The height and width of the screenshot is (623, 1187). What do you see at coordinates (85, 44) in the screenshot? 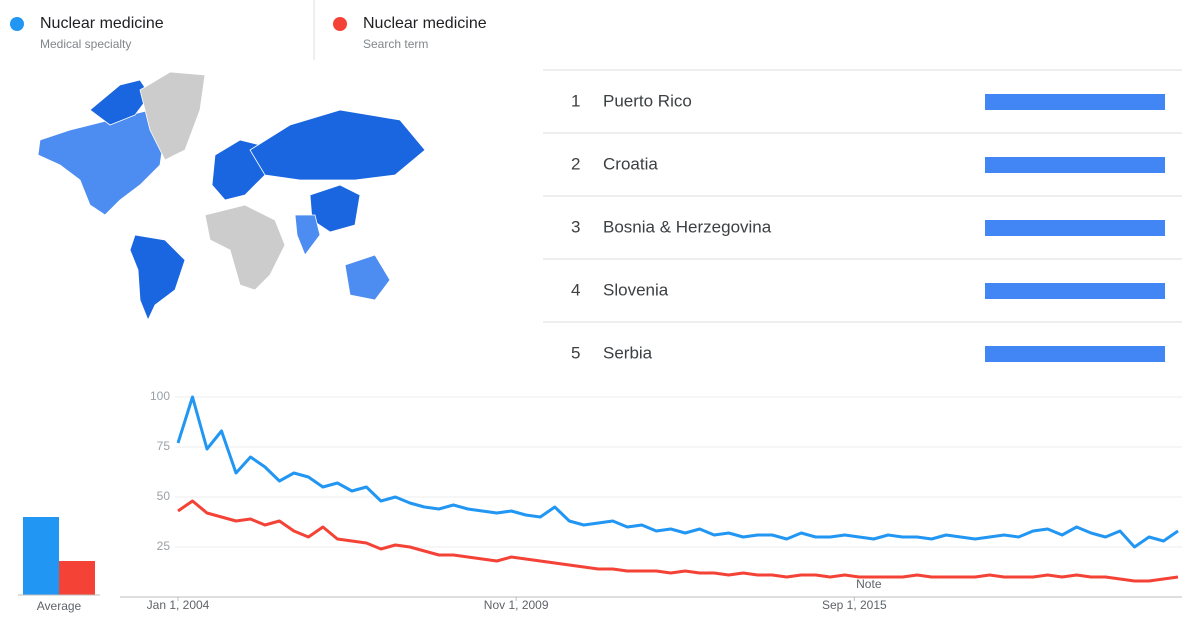
I see `legend-subtitle: Medical specialty` at bounding box center [85, 44].